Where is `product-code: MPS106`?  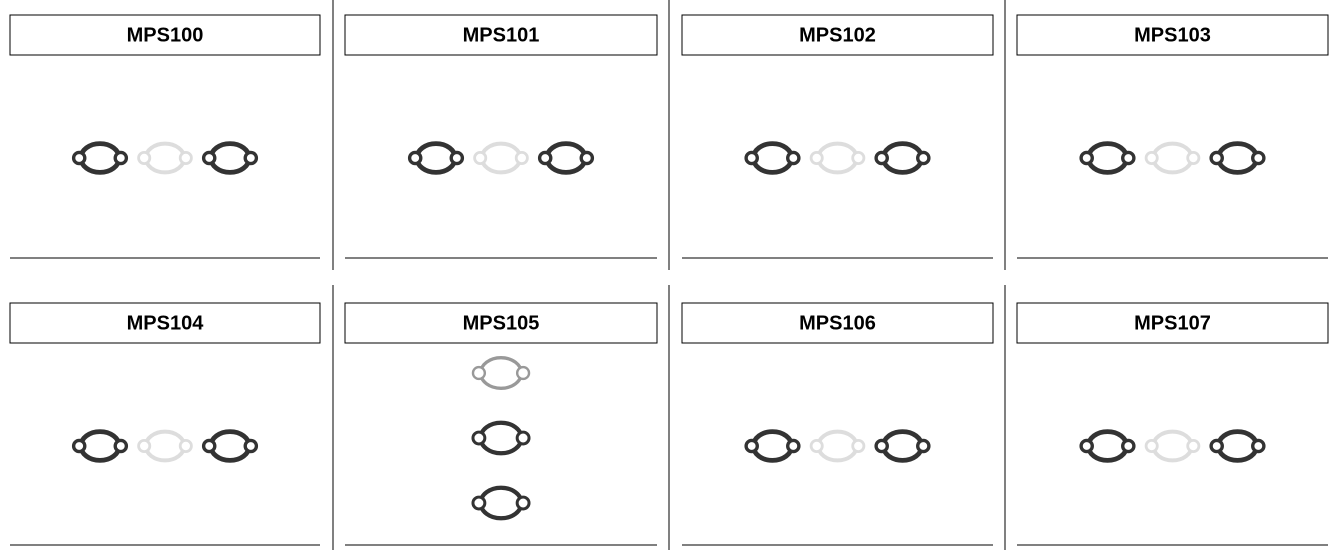
product-code: MPS106 is located at coordinates (837, 323).